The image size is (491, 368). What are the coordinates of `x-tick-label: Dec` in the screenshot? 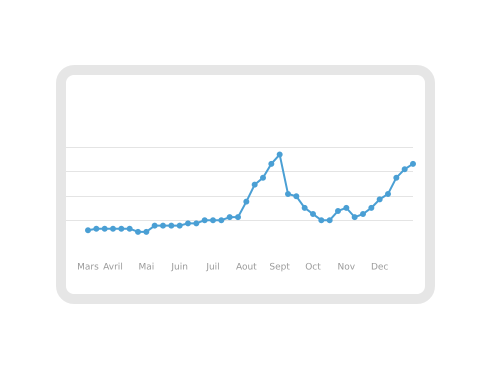 It's located at (379, 267).